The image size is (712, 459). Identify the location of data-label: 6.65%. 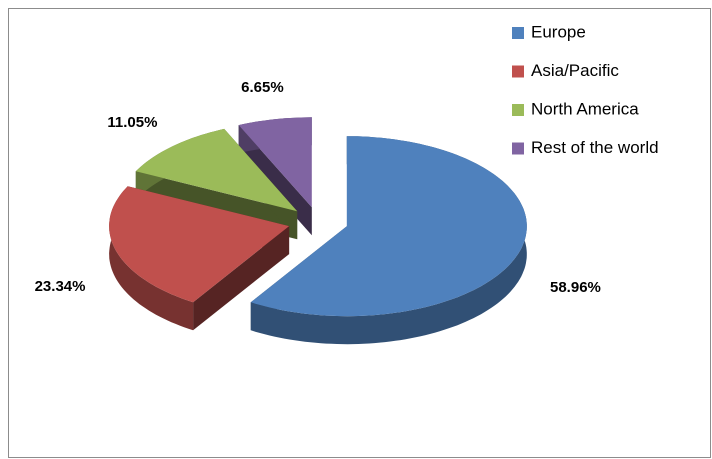
(262, 87).